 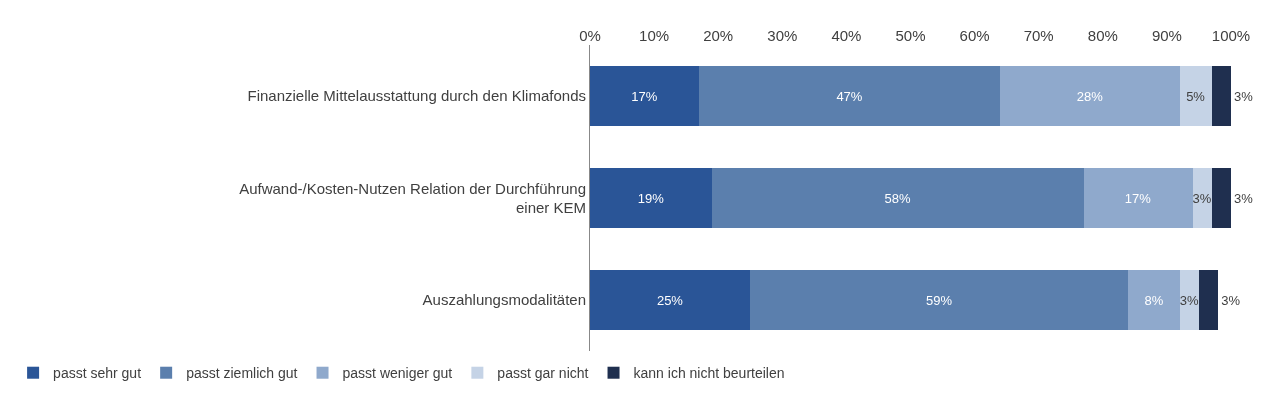 I want to click on y-tick-label: Finanzielle Mittelausstattung durch den Klimafonds, so click(x=416, y=96).